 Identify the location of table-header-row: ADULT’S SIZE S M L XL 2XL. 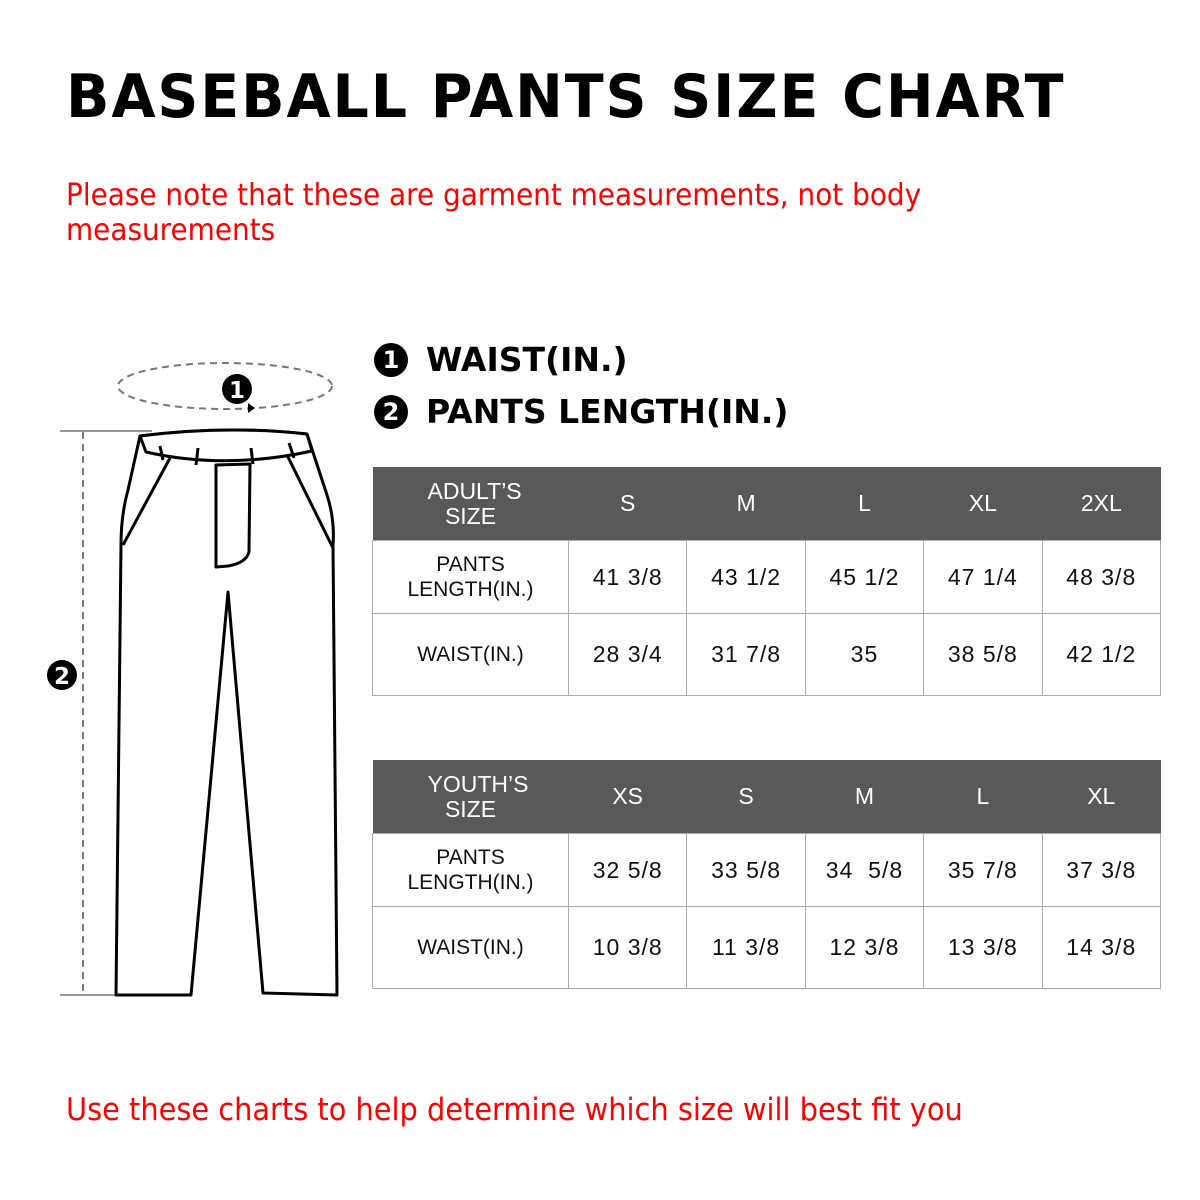
(766, 504).